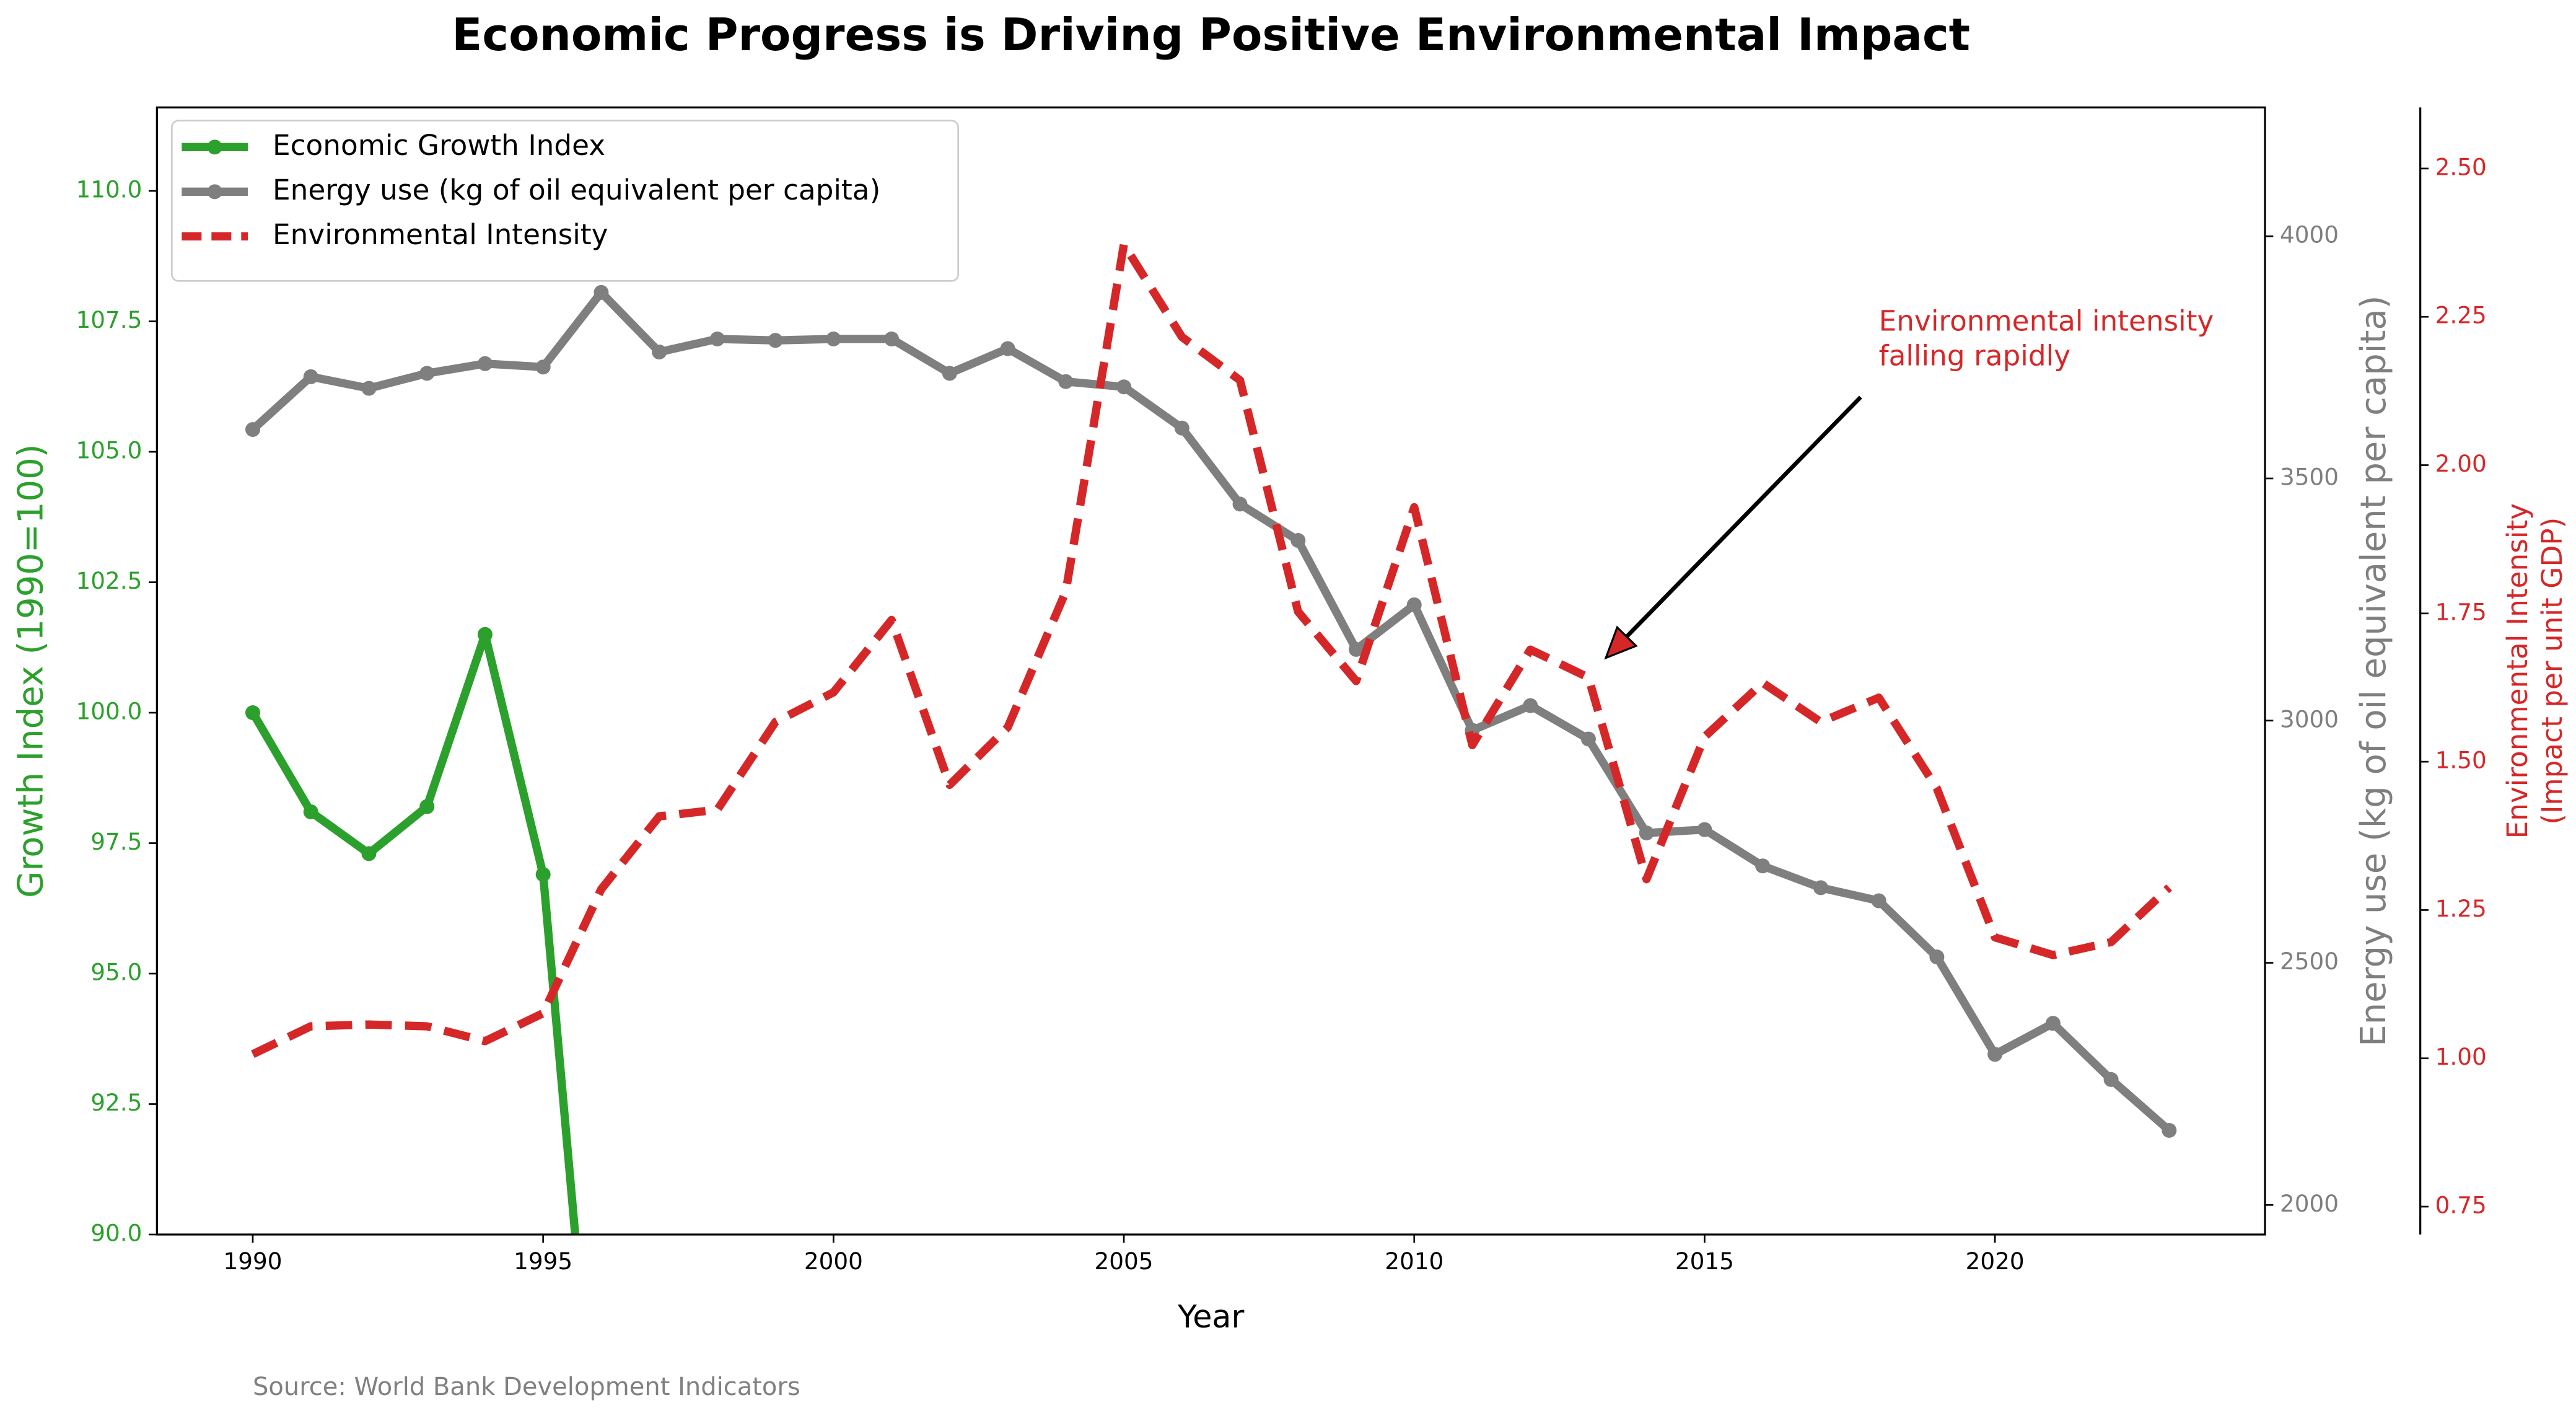 This screenshot has width=2576, height=1413. Describe the element at coordinates (31, 670) in the screenshot. I see `y-axis-label: Growth Index (1990=100)` at that location.